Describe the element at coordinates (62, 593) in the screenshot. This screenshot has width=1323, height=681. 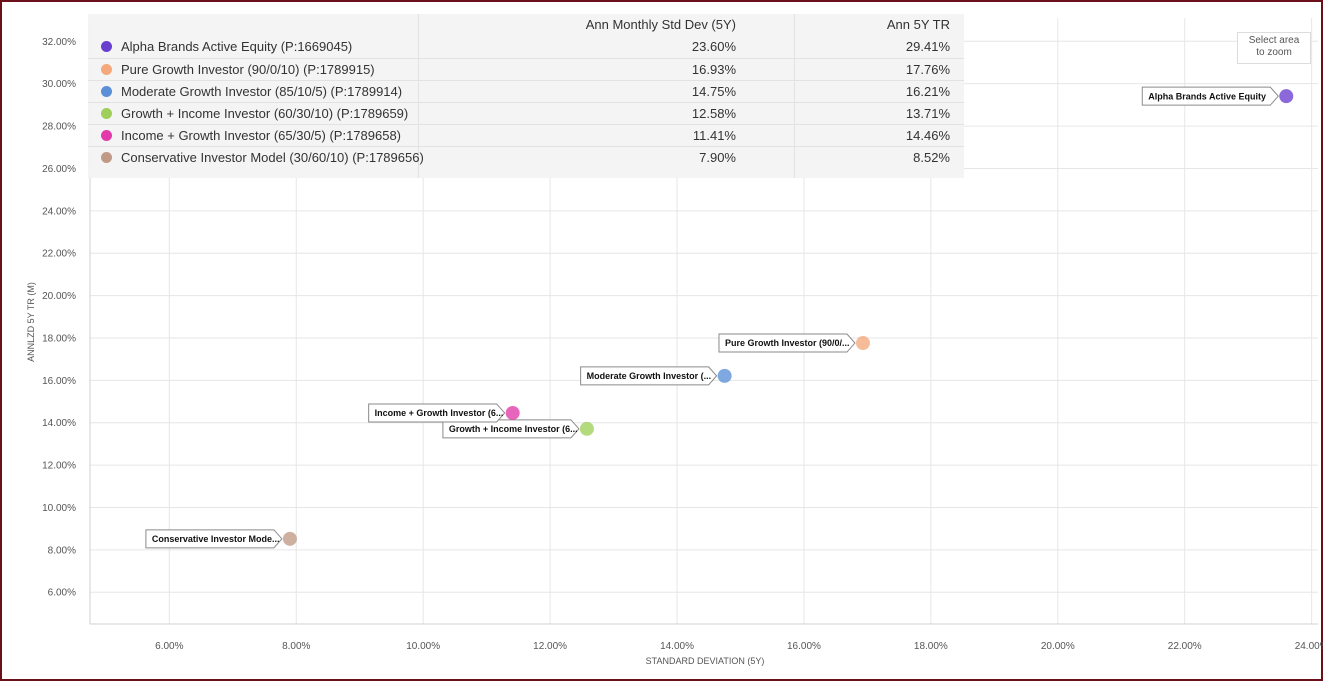
I see `y-tick-label: 6.00%` at that location.